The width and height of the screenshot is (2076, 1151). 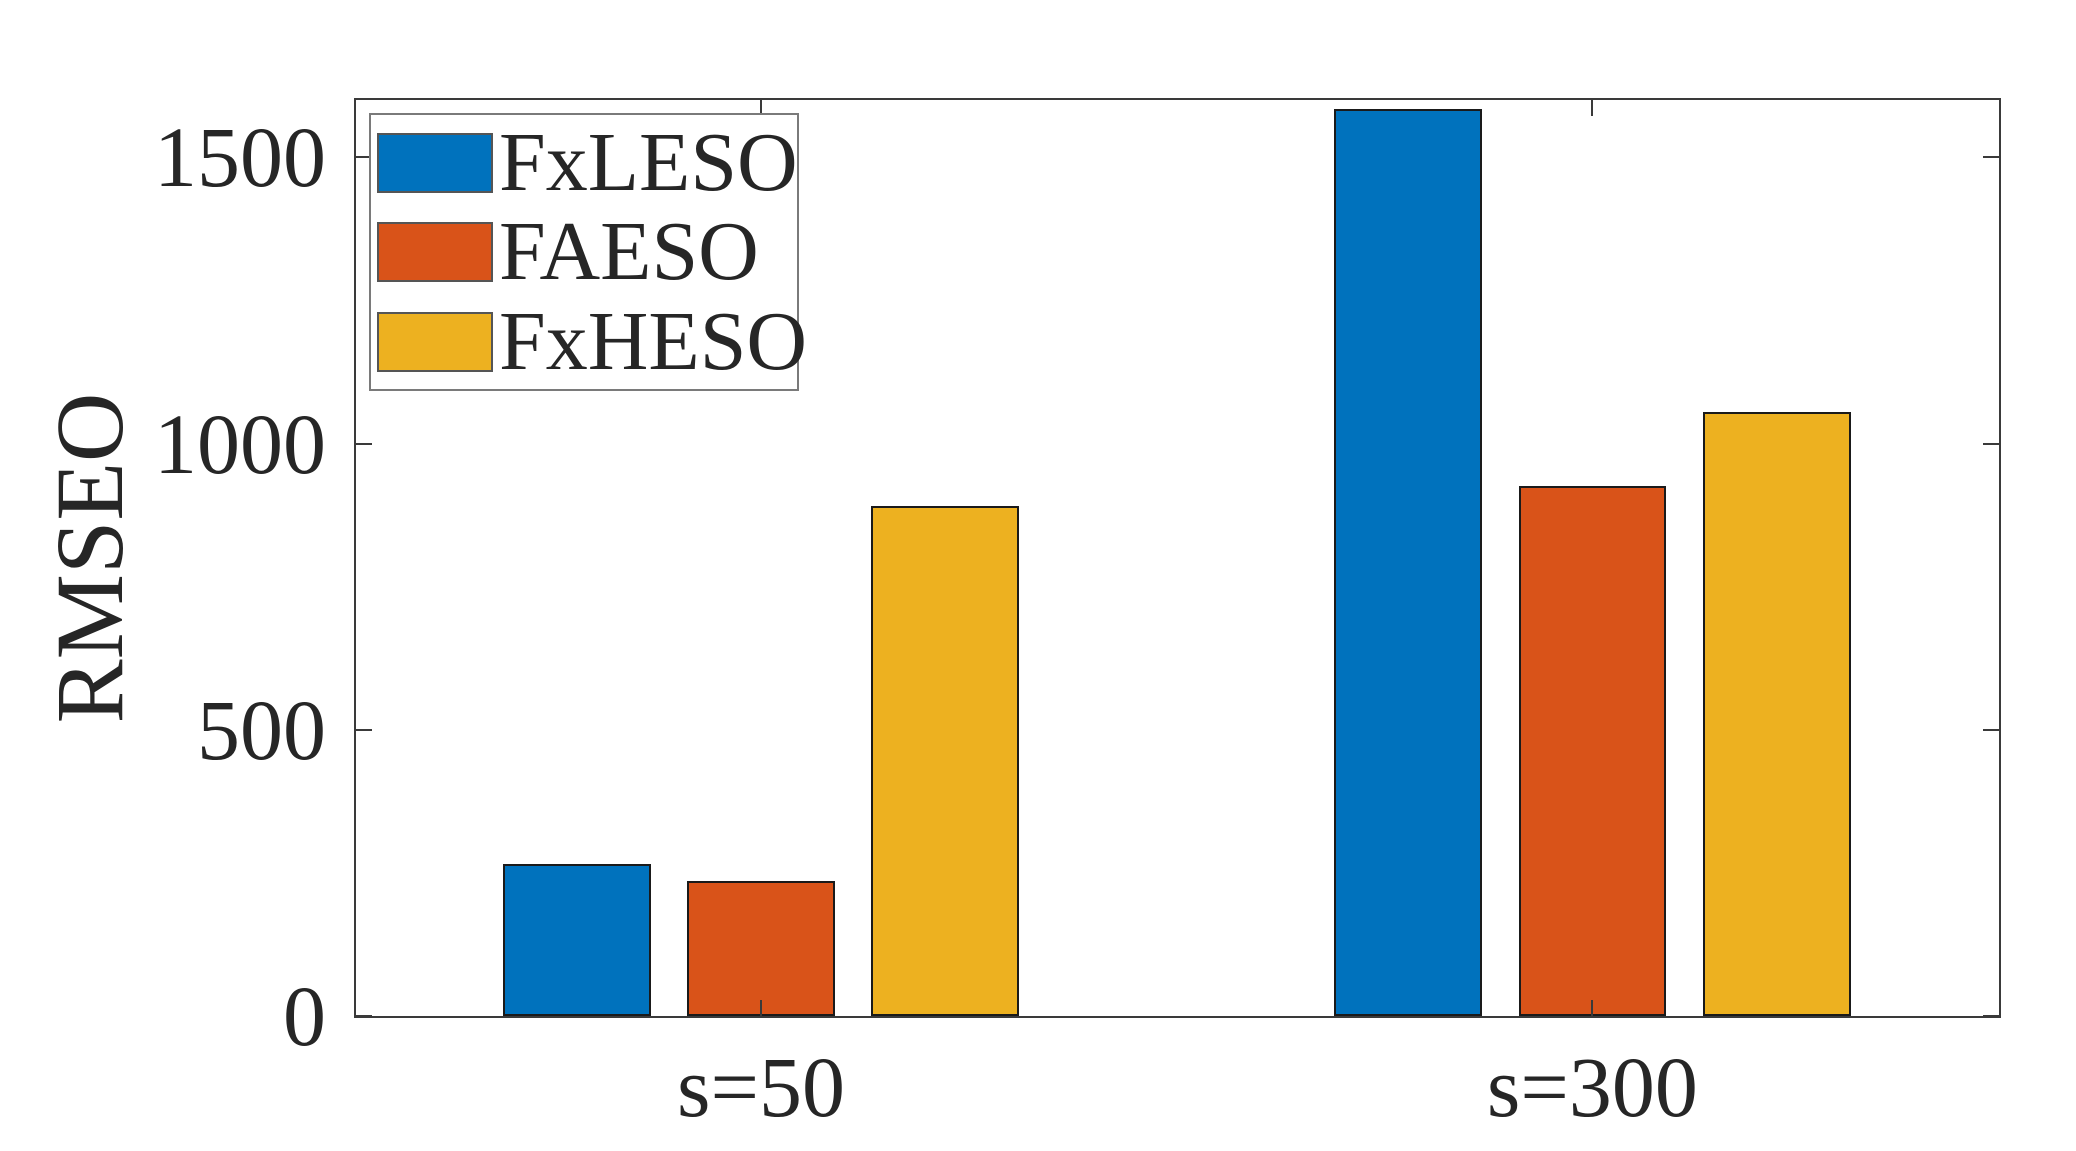 I want to click on bar-faeso-s300, so click(x=1592, y=751).